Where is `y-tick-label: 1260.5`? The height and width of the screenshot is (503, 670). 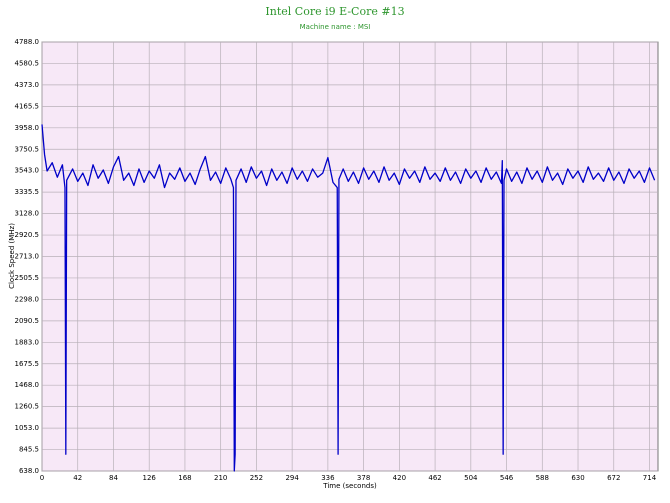 y-tick-label: 1260.5 is located at coordinates (27, 407).